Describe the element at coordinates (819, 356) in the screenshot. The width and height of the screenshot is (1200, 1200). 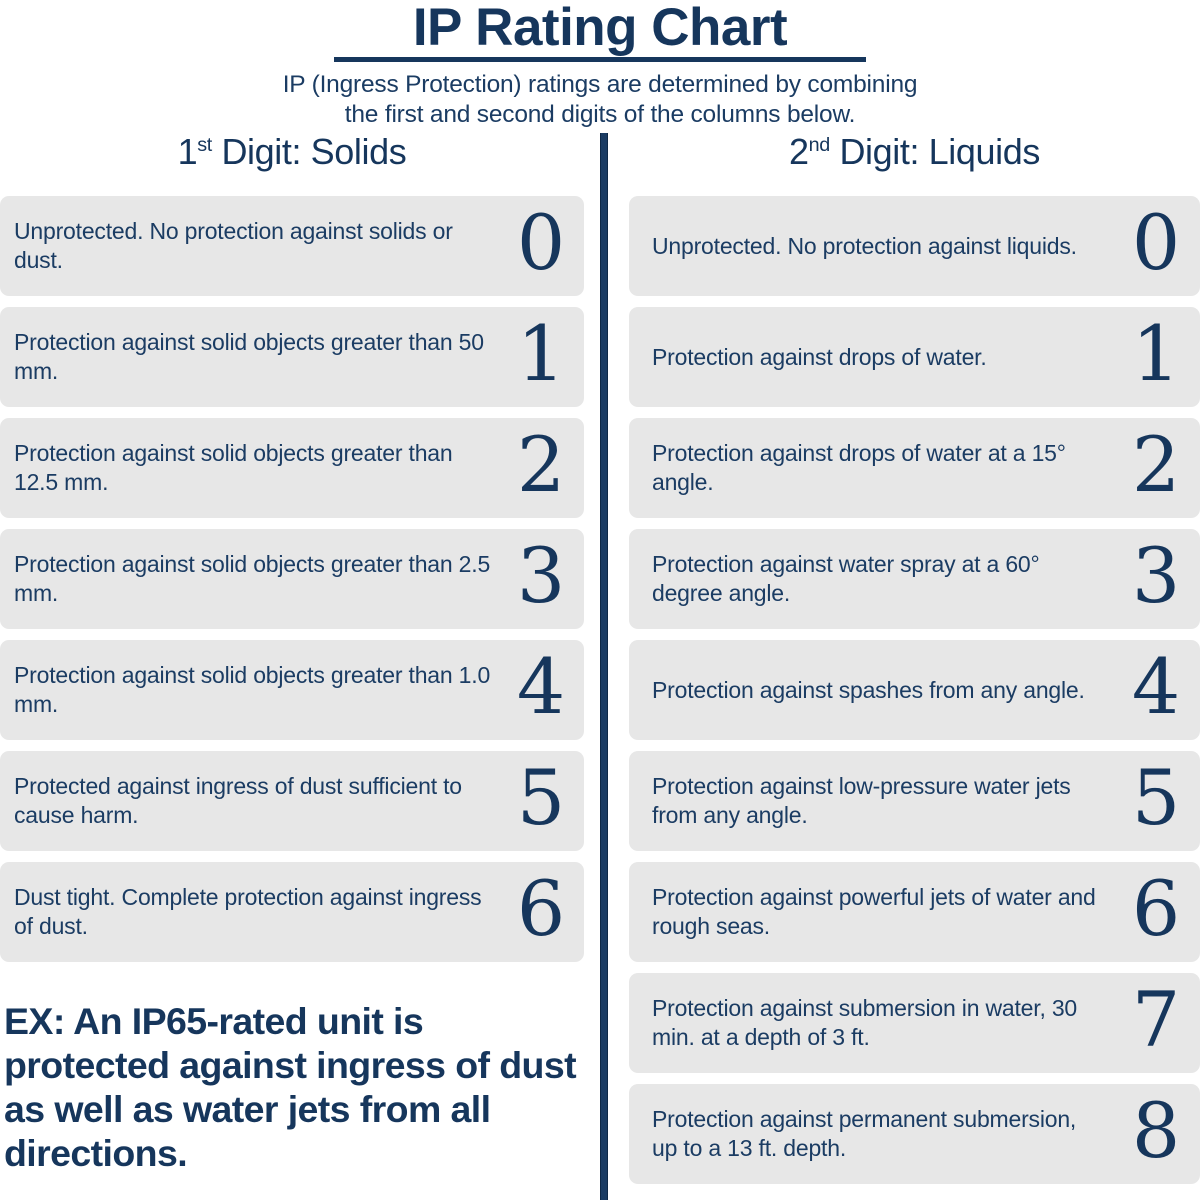
I see `rating-description: Protection against drops of water.` at that location.